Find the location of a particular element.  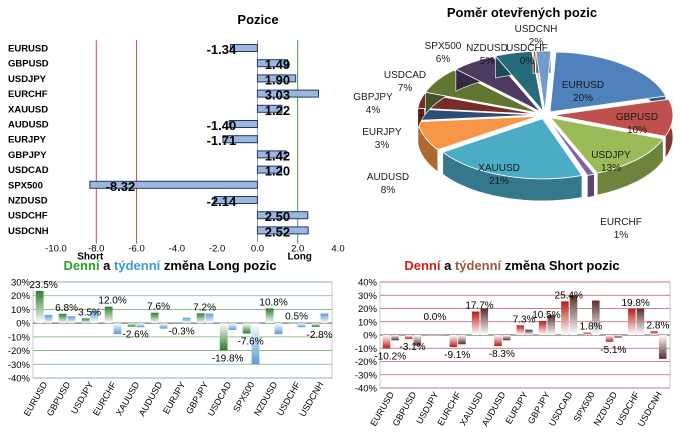

change-data-label: 7.2% is located at coordinates (204, 307).